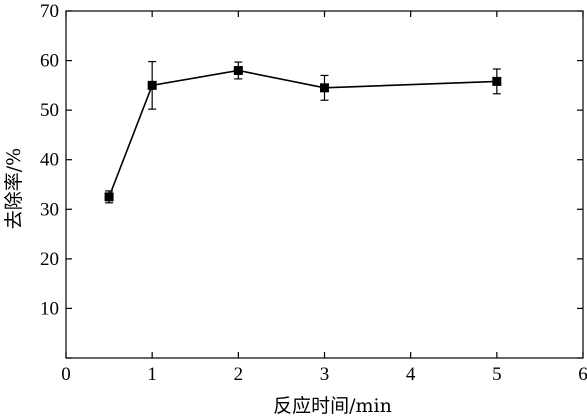  What do you see at coordinates (411, 374) in the screenshot?
I see `x-tick-label-4: 4` at bounding box center [411, 374].